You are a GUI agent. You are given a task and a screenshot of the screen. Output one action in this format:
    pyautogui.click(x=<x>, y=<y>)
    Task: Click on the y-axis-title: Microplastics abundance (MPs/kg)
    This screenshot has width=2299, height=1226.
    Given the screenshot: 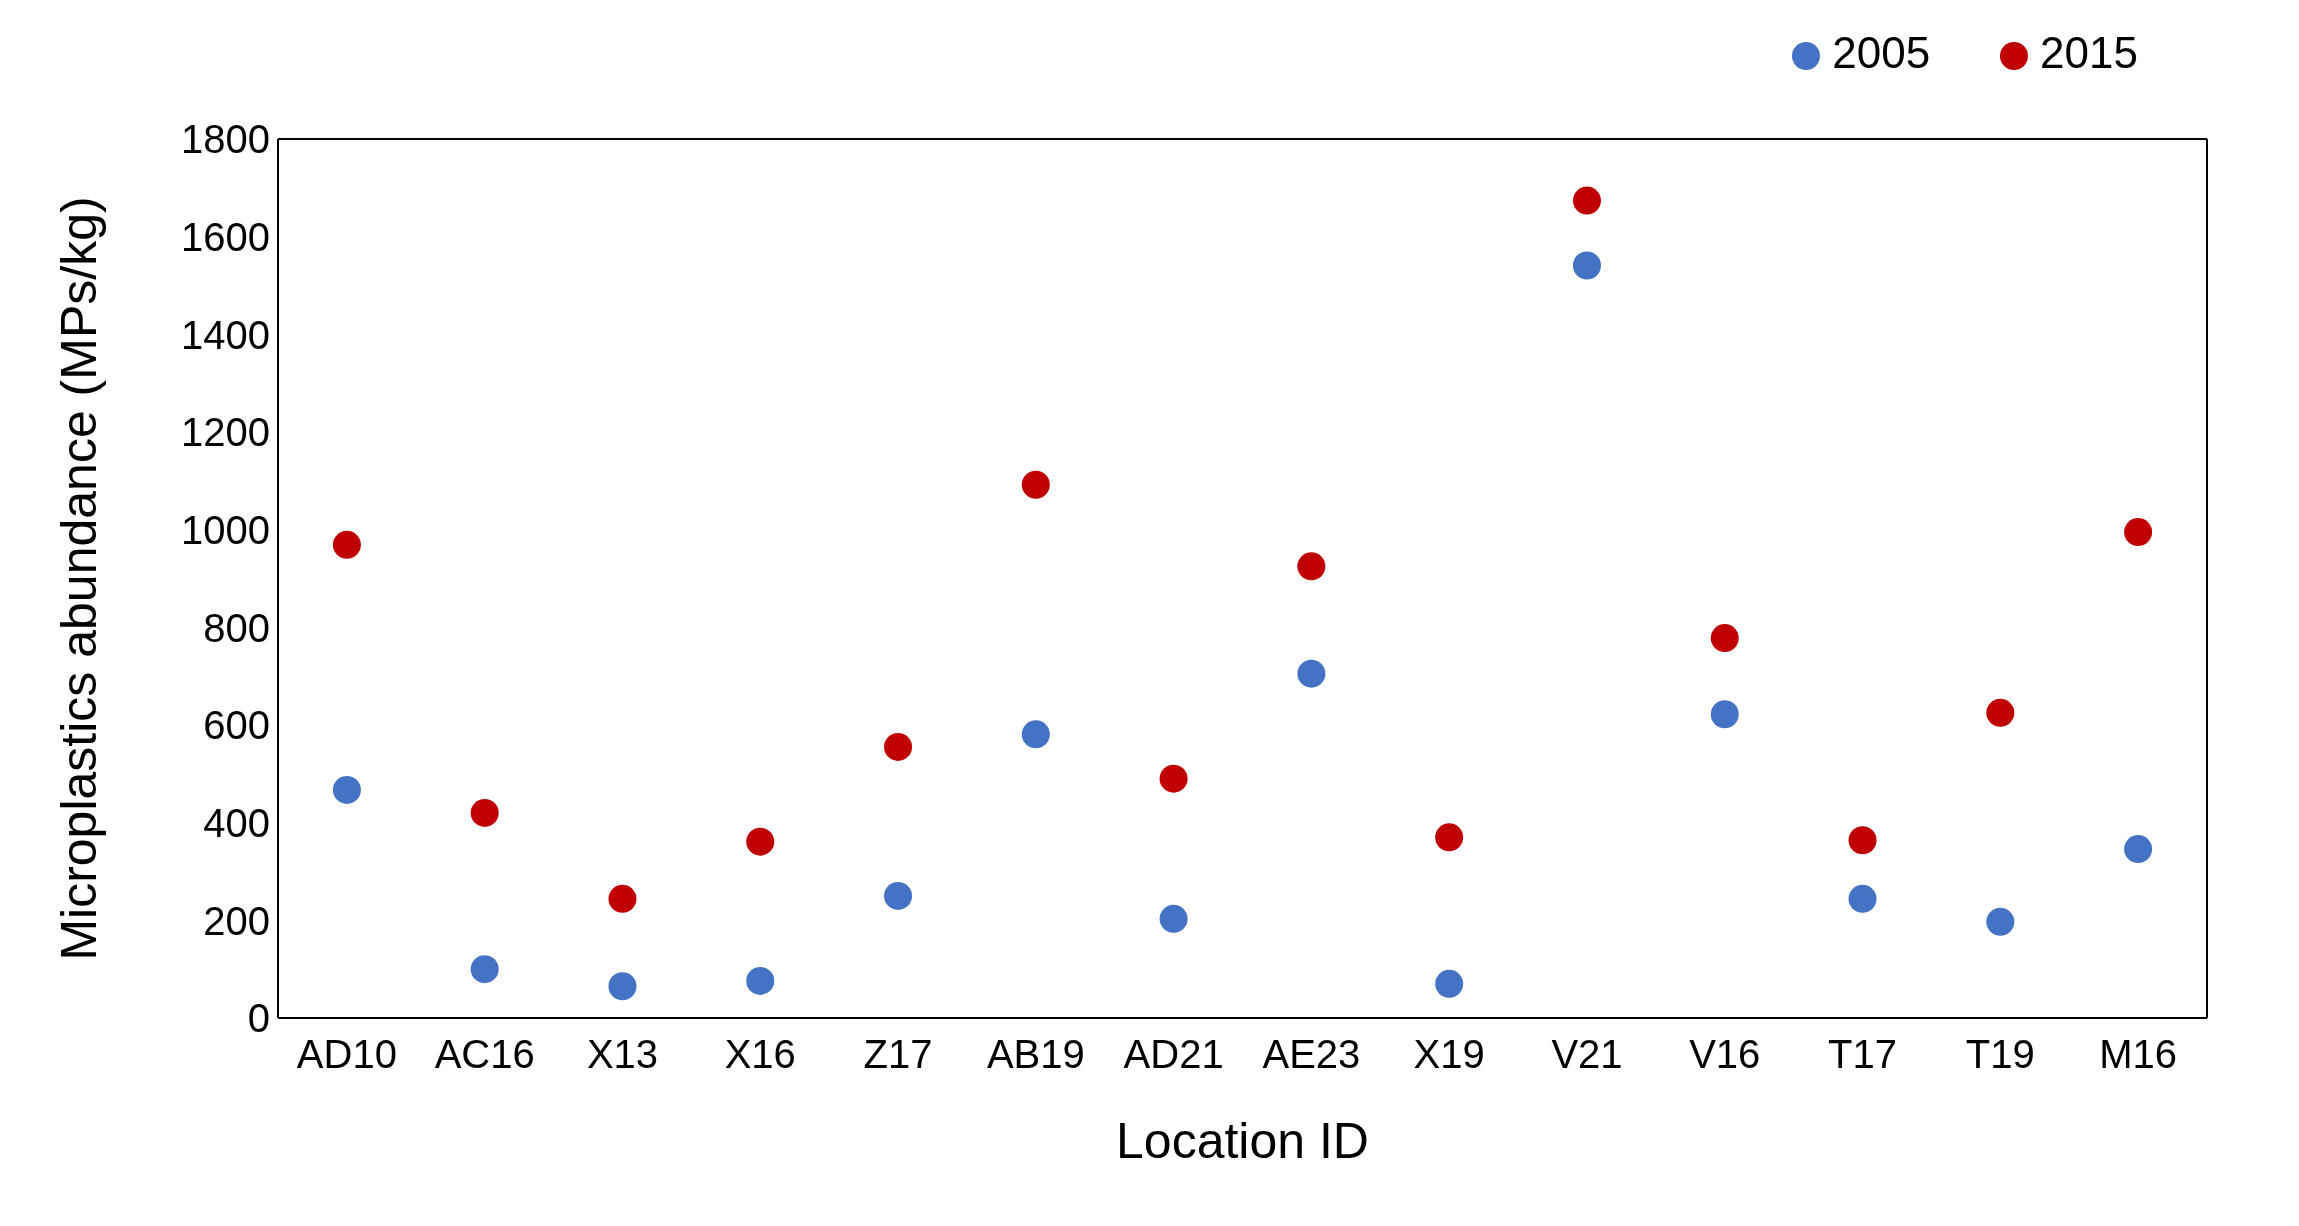 What is the action you would take?
    pyautogui.click(x=78, y=578)
    